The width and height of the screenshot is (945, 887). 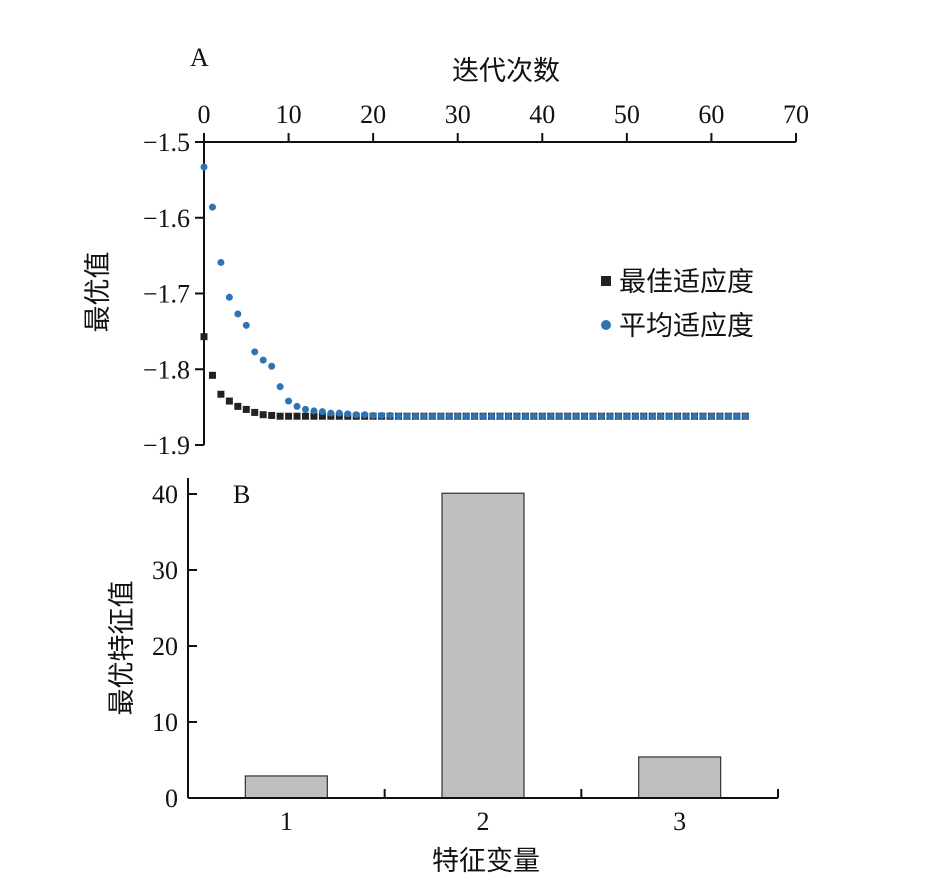 I want to click on panel-a-x-tick-label: 60, so click(x=711, y=114).